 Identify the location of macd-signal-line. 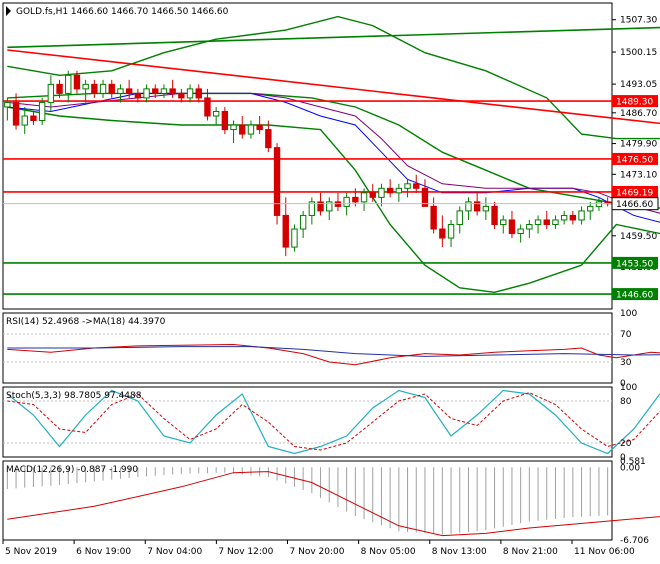
(333, 504).